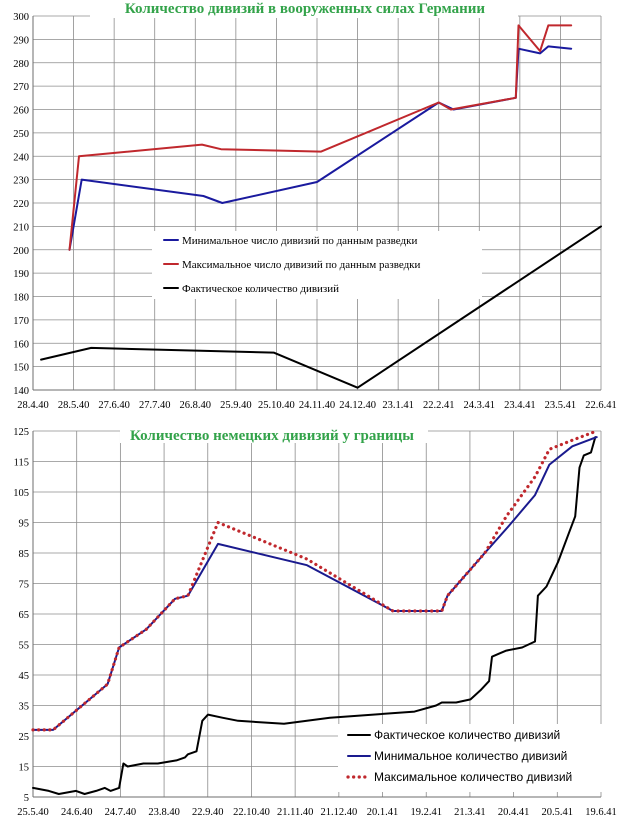 This screenshot has width=620, height=823. I want to click on x-tick-label: 23.5.41, so click(561, 405).